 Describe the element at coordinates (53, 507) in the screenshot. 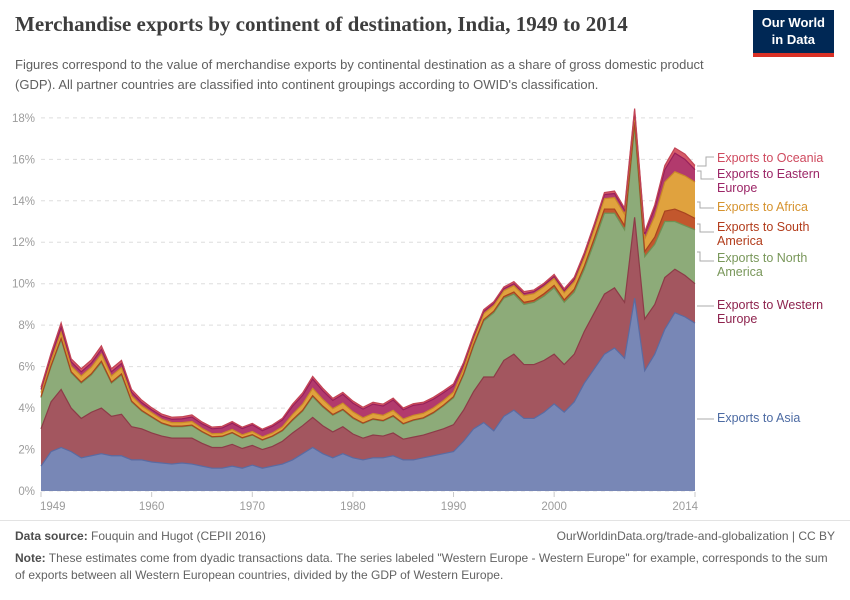

I see `x-tick-label: 1949` at that location.